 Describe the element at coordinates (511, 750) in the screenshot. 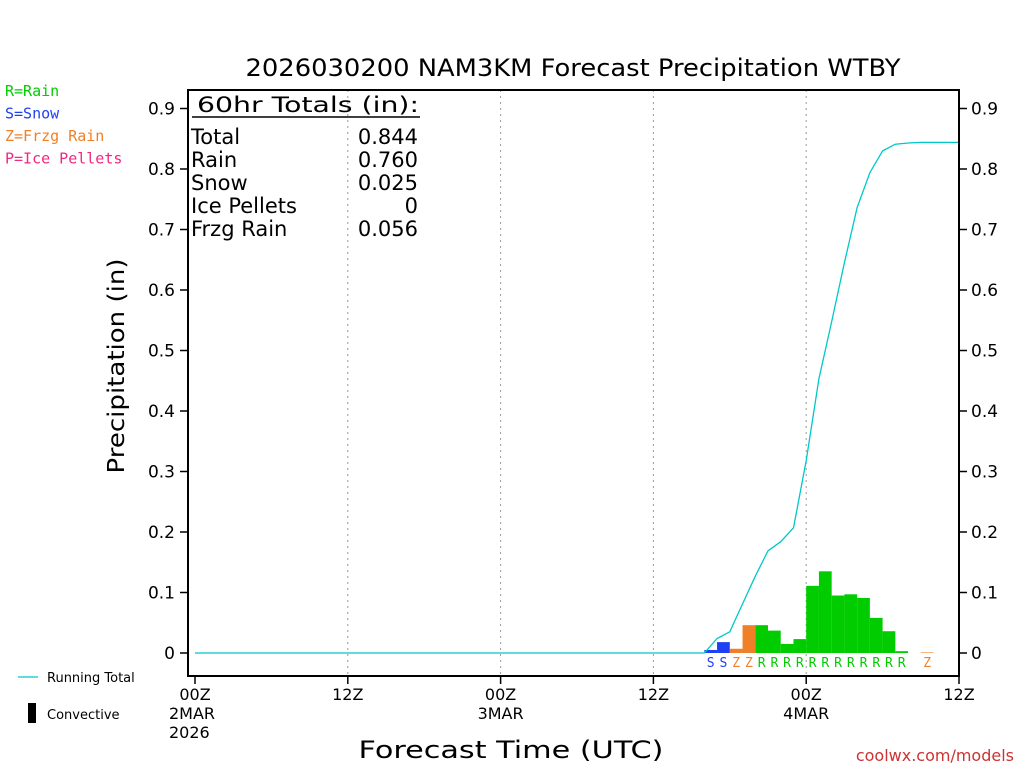

I see `x-axis-title: Forecast Time (UTC)` at that location.